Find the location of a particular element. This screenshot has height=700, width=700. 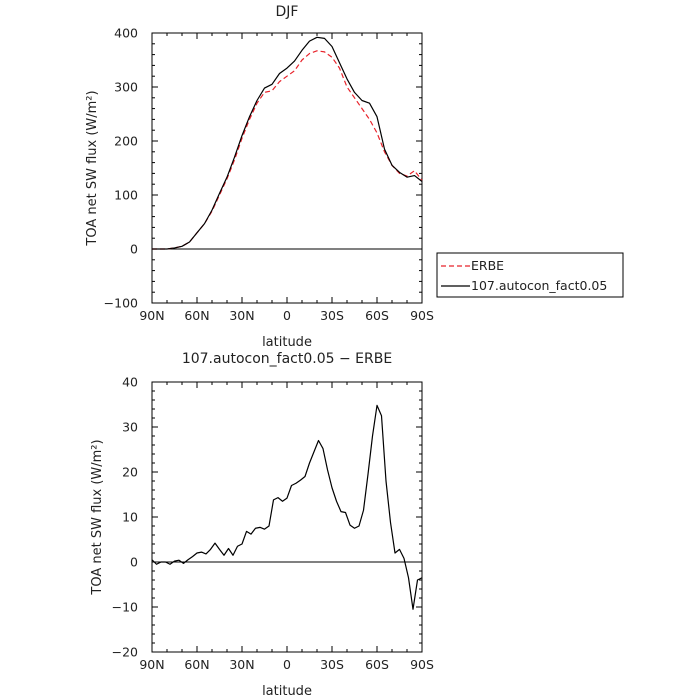

top-x-tick-label: 90S is located at coordinates (422, 315).